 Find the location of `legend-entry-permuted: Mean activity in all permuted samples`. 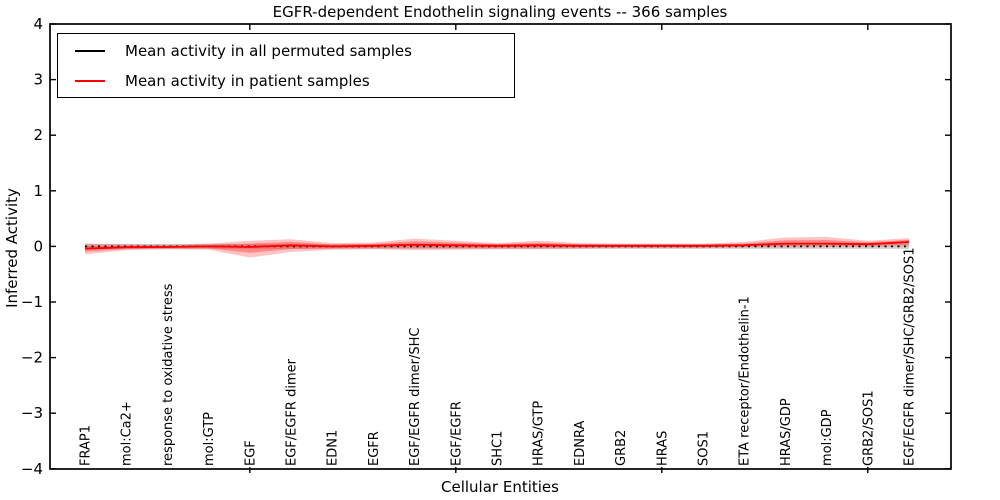

legend-entry-permuted: Mean activity in all permuted samples is located at coordinates (286, 51).